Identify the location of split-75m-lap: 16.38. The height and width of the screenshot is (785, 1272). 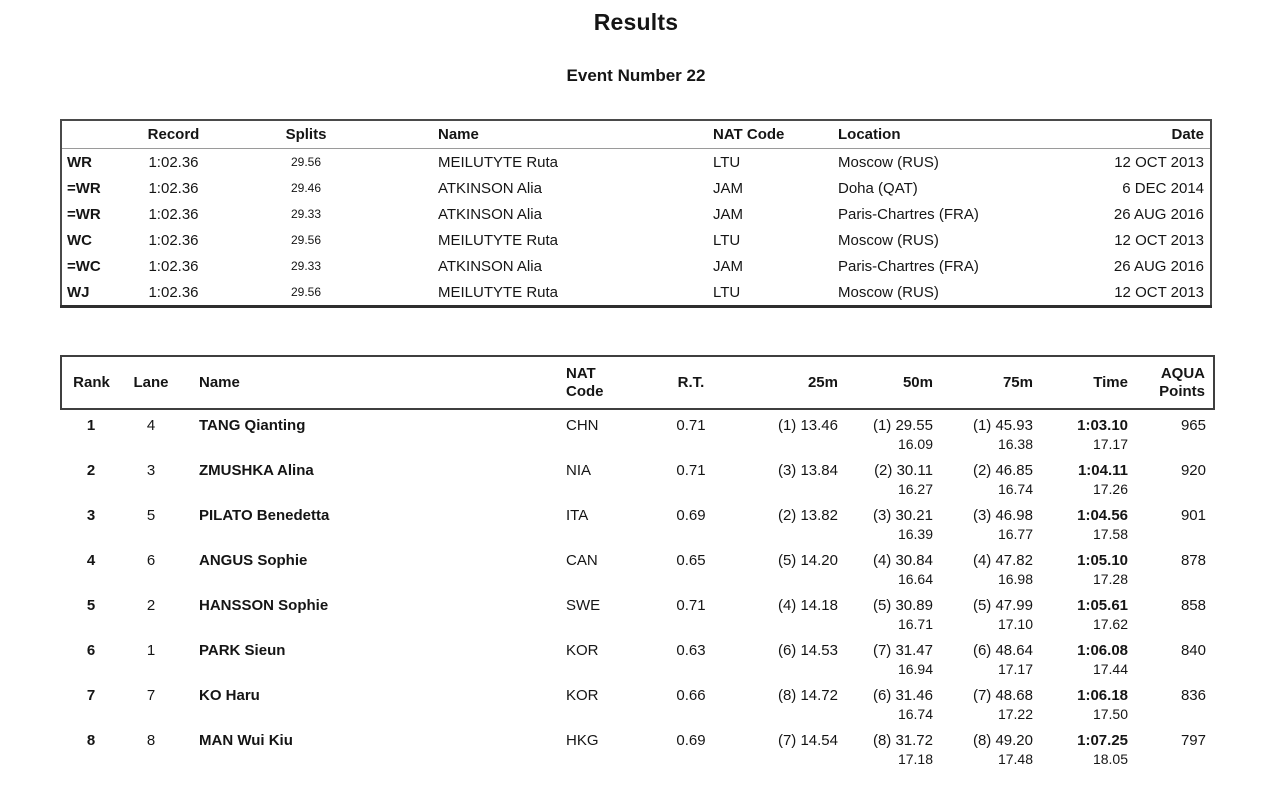
(1015, 444).